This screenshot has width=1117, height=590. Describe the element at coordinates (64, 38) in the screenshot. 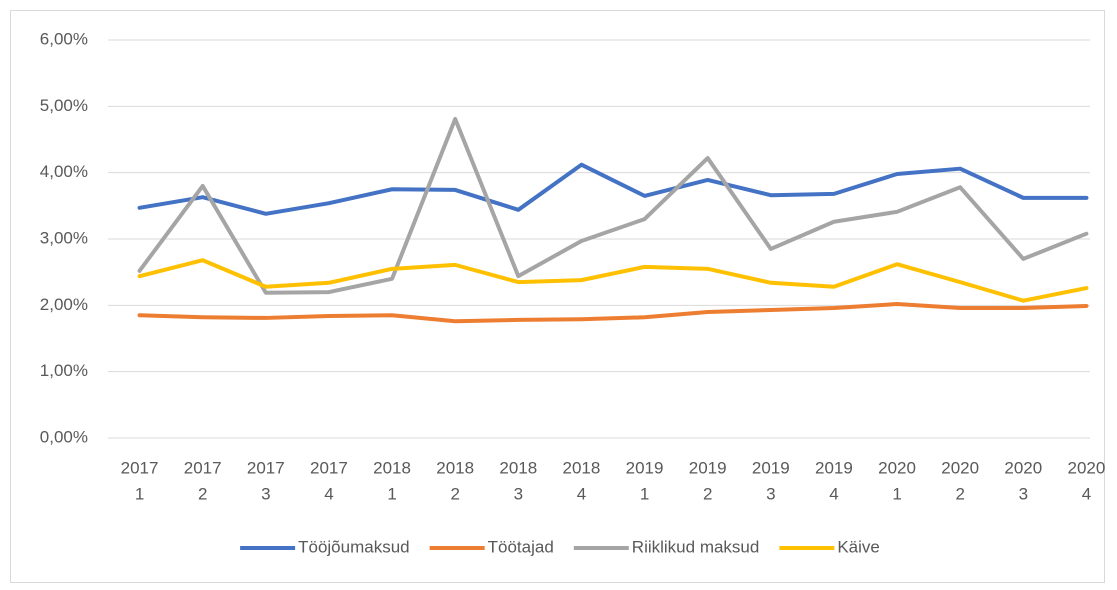

I see `y-tick-label: 6,00%` at that location.